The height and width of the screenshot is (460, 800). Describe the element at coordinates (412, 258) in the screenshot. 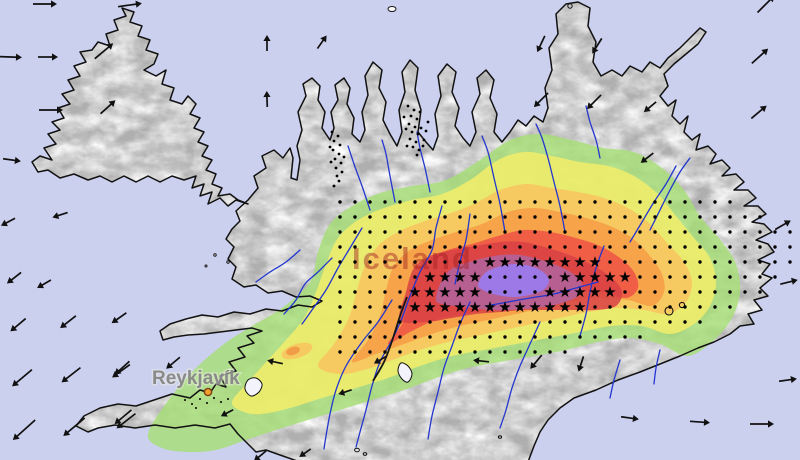

I see `country-watermark-label: Iceland` at that location.